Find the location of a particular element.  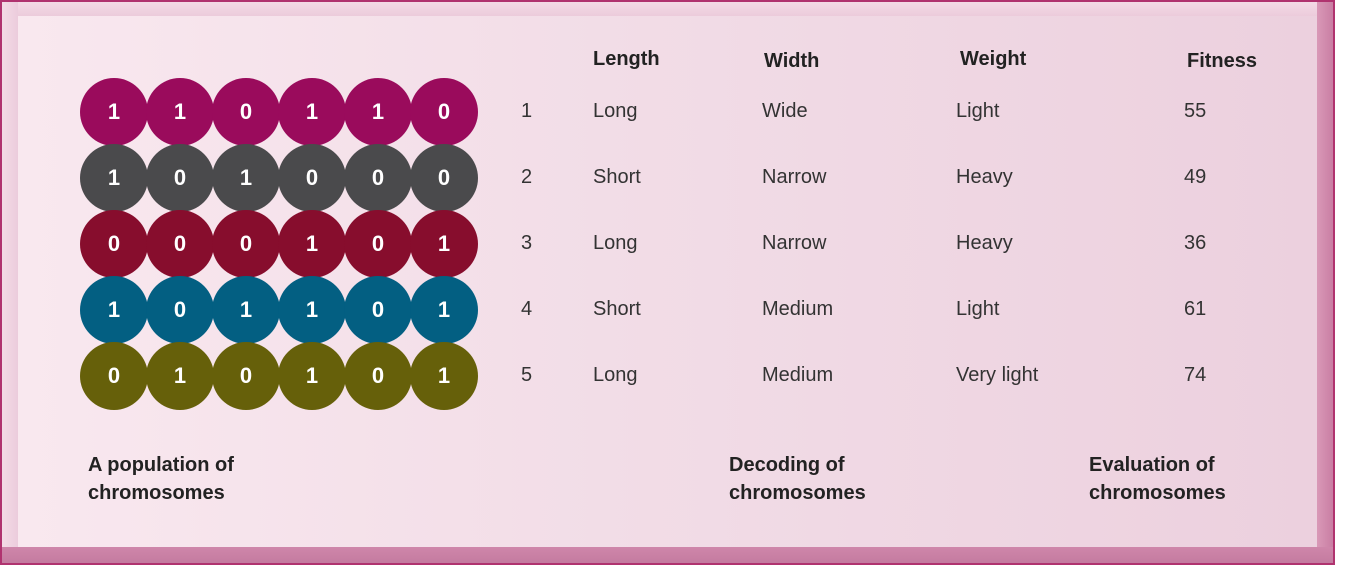

frame-bevel-left is located at coordinates (10, 282).